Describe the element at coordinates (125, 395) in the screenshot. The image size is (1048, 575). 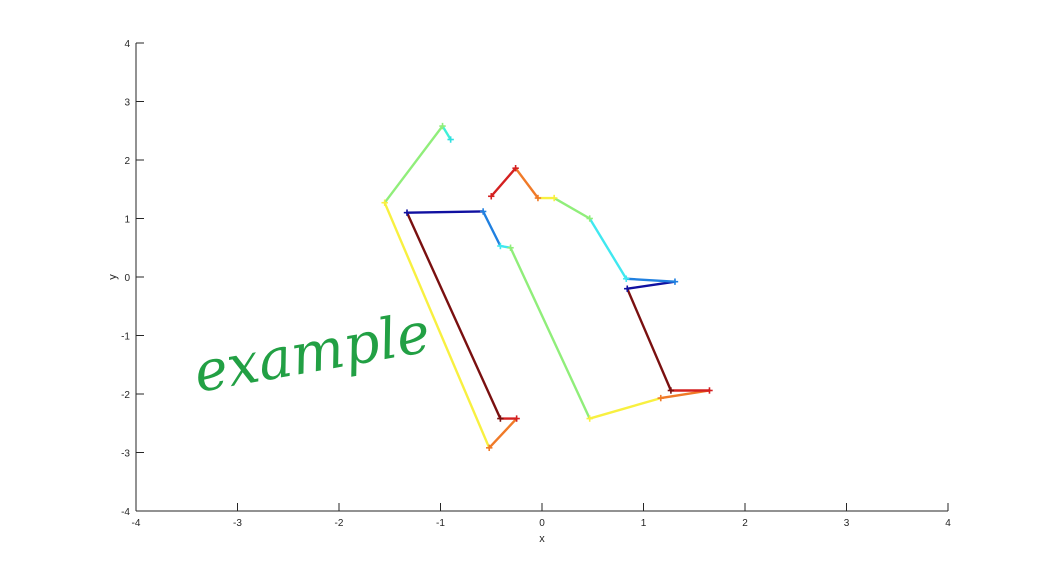
I see `y-tick-label: -2` at that location.